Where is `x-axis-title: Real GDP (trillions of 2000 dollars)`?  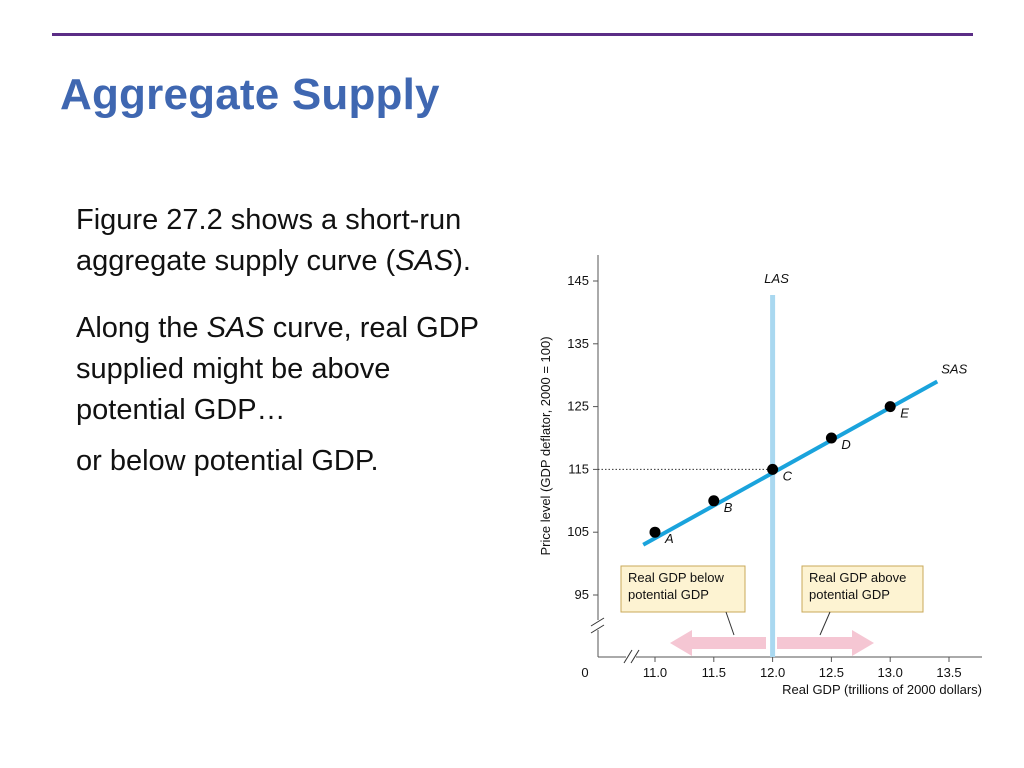
x-axis-title: Real GDP (trillions of 2000 dollars) is located at coordinates (882, 689).